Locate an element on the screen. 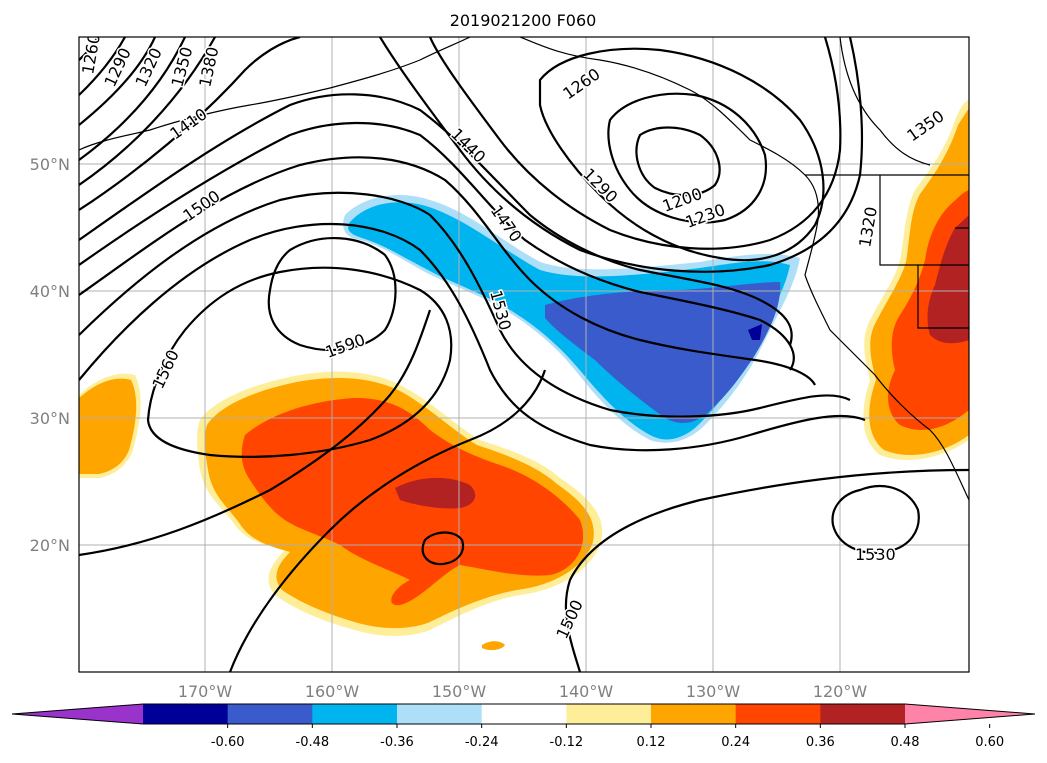 Image resolution: width=1047 pixels, height=763 pixels. colorbar-tick-label: -0.48 is located at coordinates (313, 742).